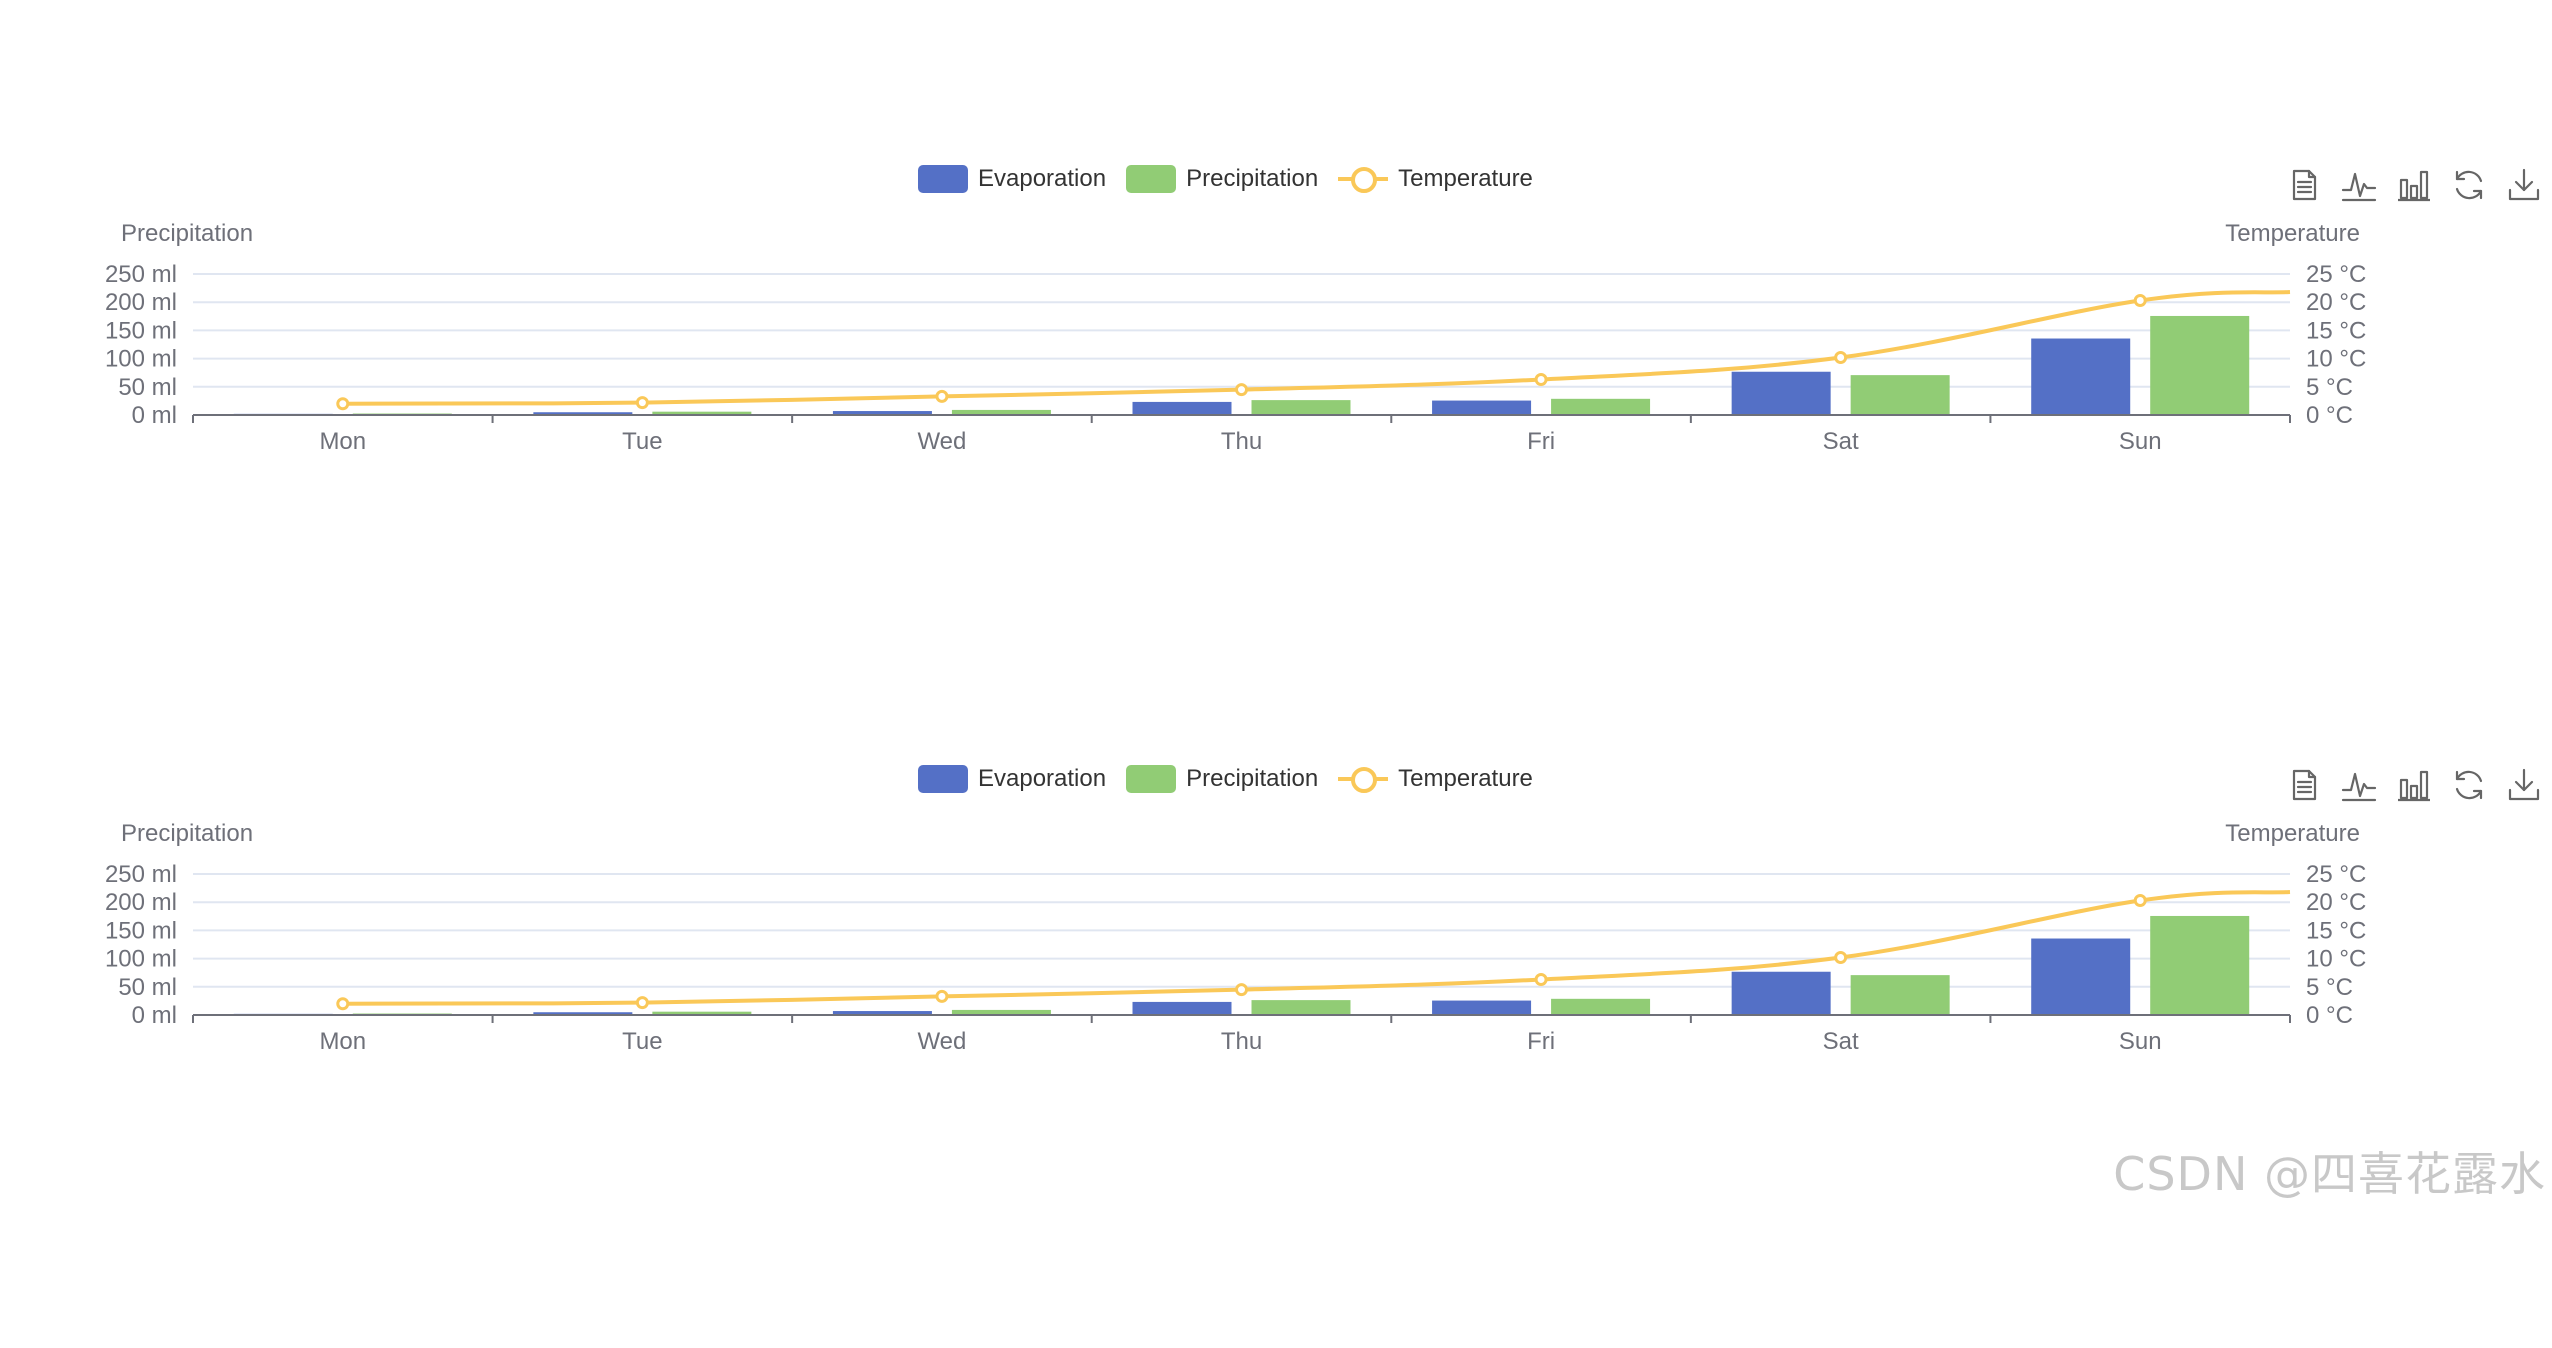  I want to click on x-tick-label: Wed, so click(941, 1041).